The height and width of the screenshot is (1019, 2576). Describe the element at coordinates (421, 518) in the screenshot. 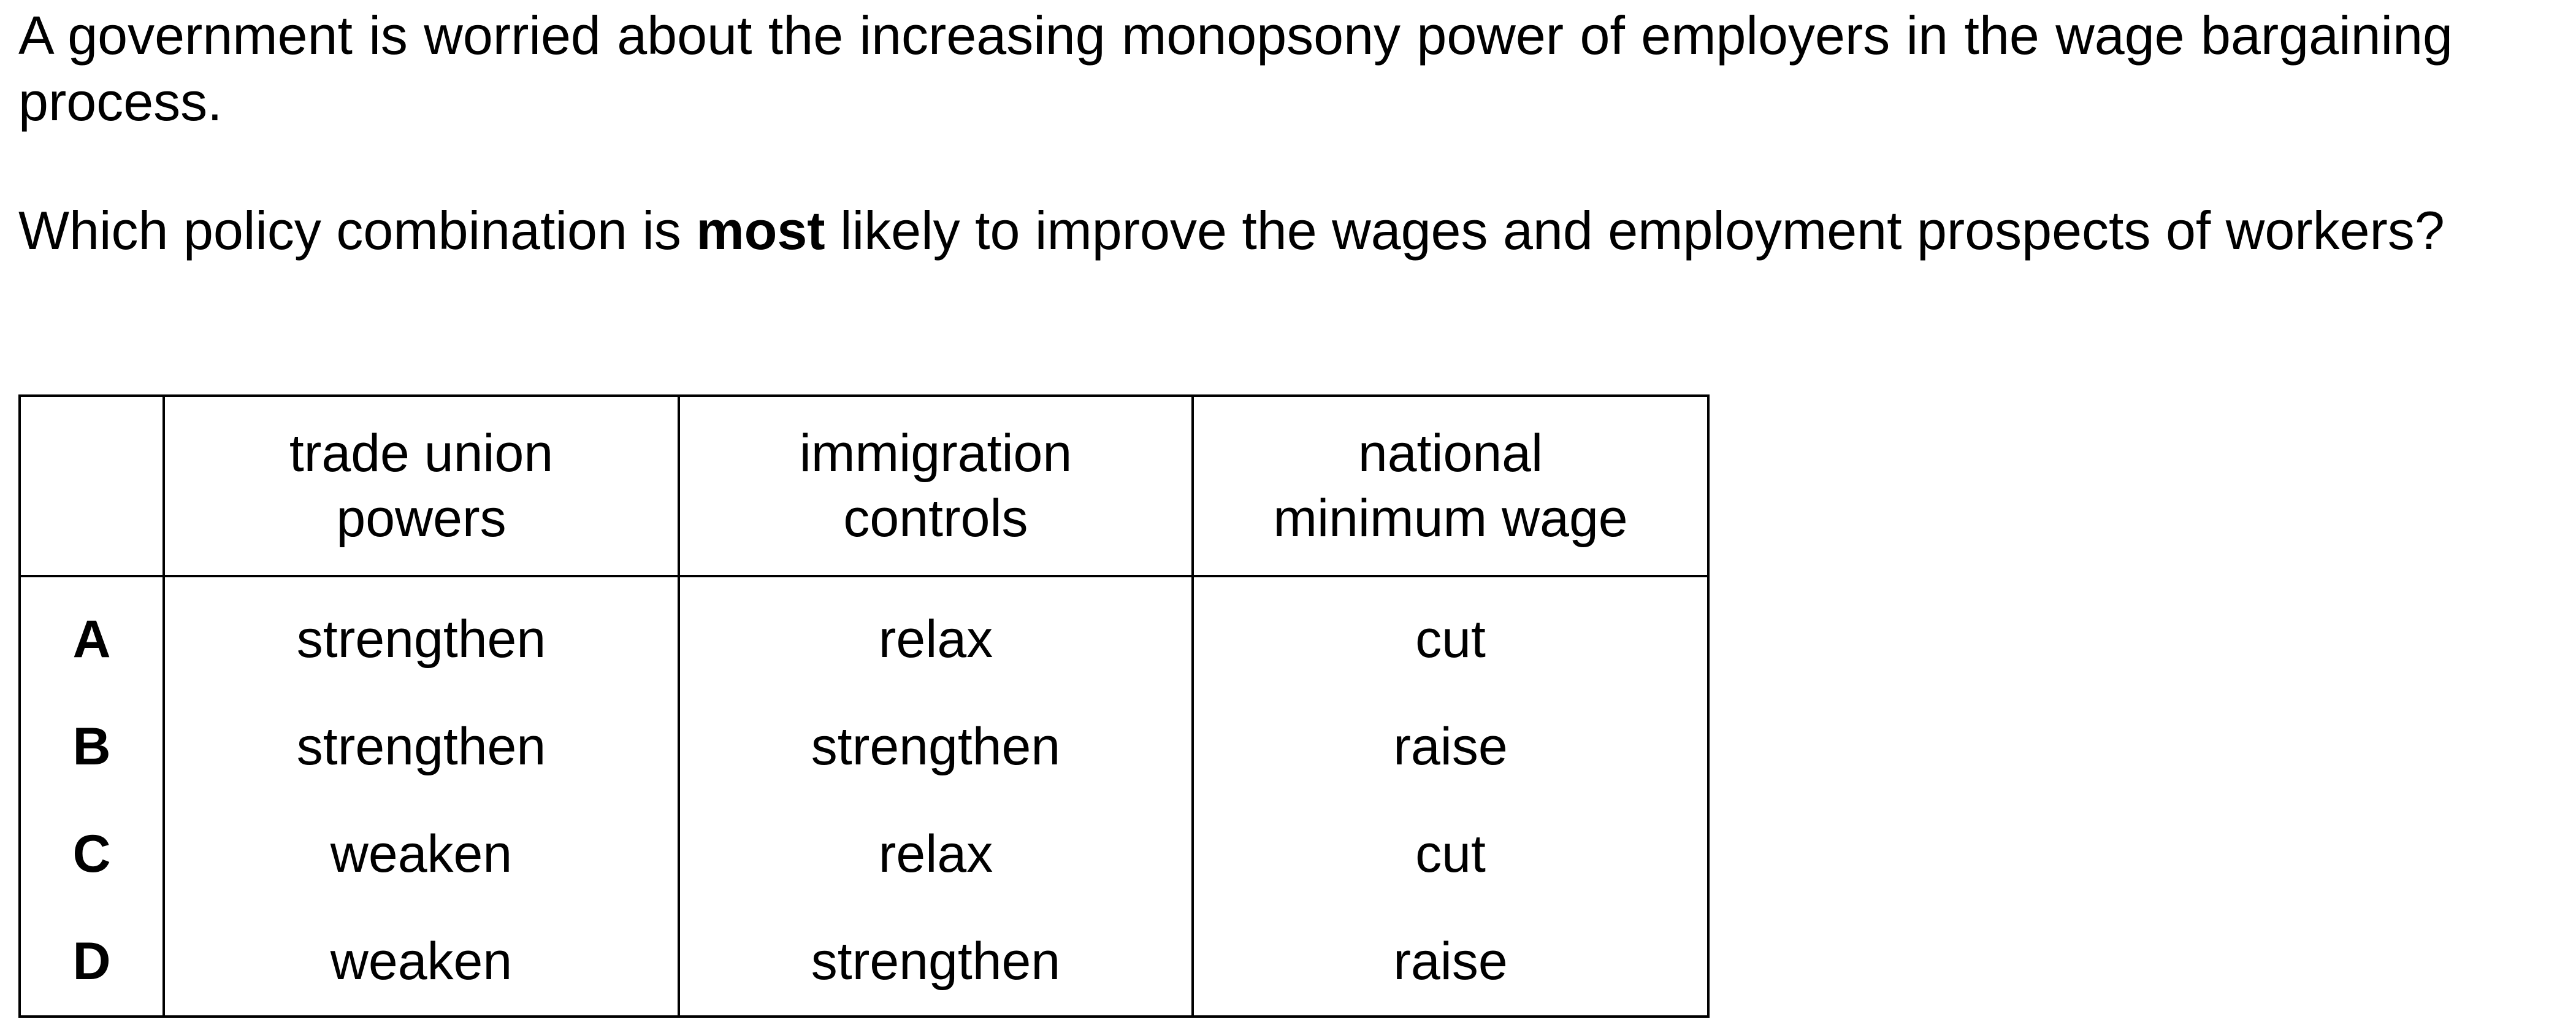

I see `header-text: powers` at that location.